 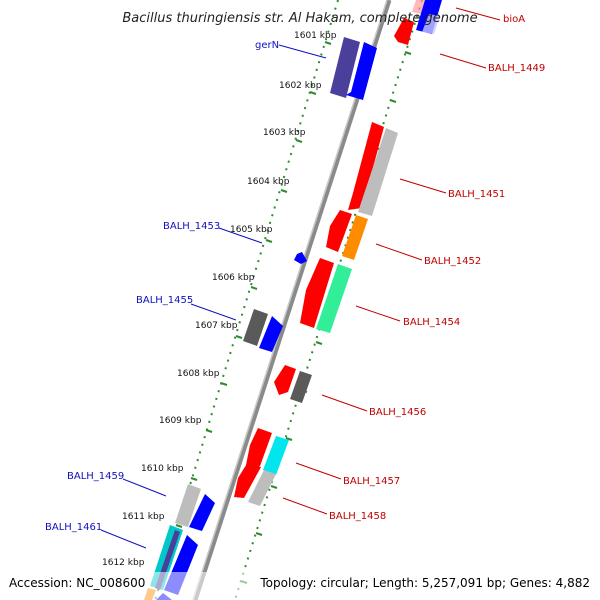 What do you see at coordinates (431, 24) in the screenshot?
I see `gene-top-forward-light` at bounding box center [431, 24].